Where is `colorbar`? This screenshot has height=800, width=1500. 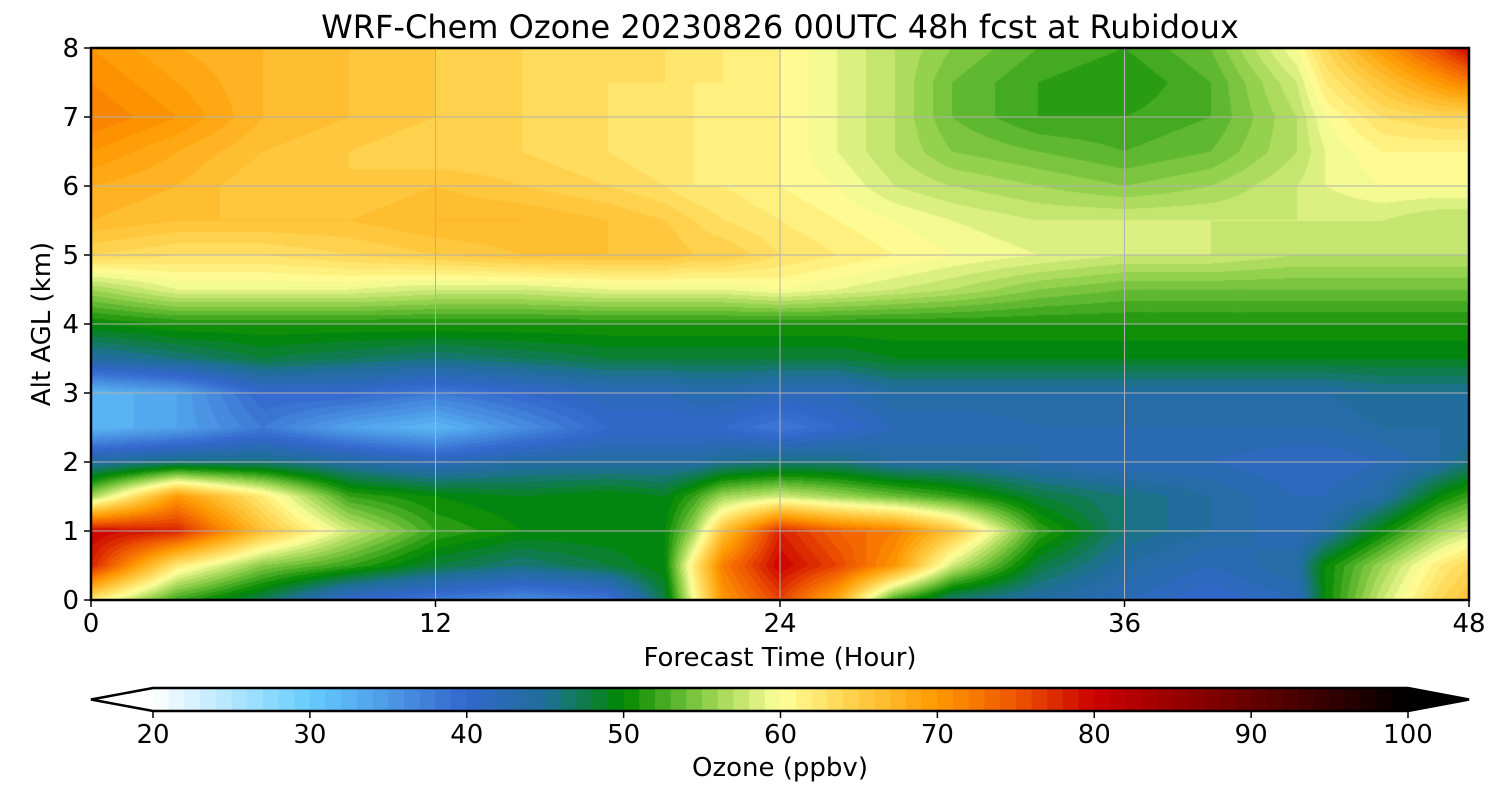 colorbar is located at coordinates (780, 699).